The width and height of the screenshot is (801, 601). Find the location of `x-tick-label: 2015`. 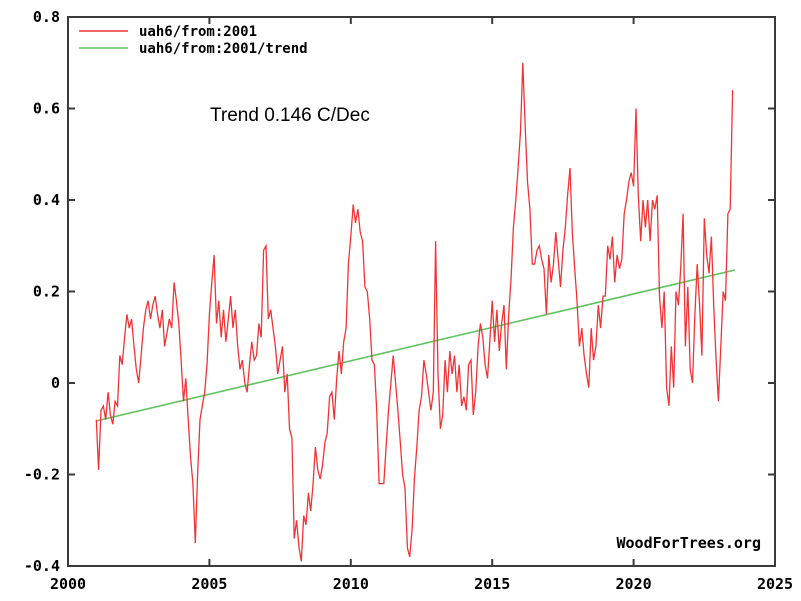

x-tick-label: 2015 is located at coordinates (492, 584).